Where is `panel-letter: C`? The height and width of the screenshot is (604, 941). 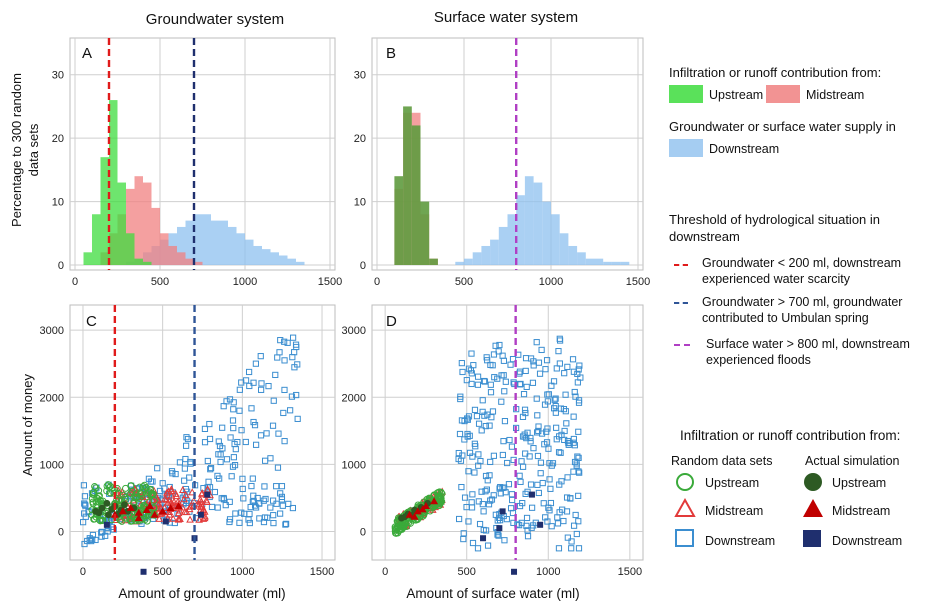 panel-letter: C is located at coordinates (91, 321).